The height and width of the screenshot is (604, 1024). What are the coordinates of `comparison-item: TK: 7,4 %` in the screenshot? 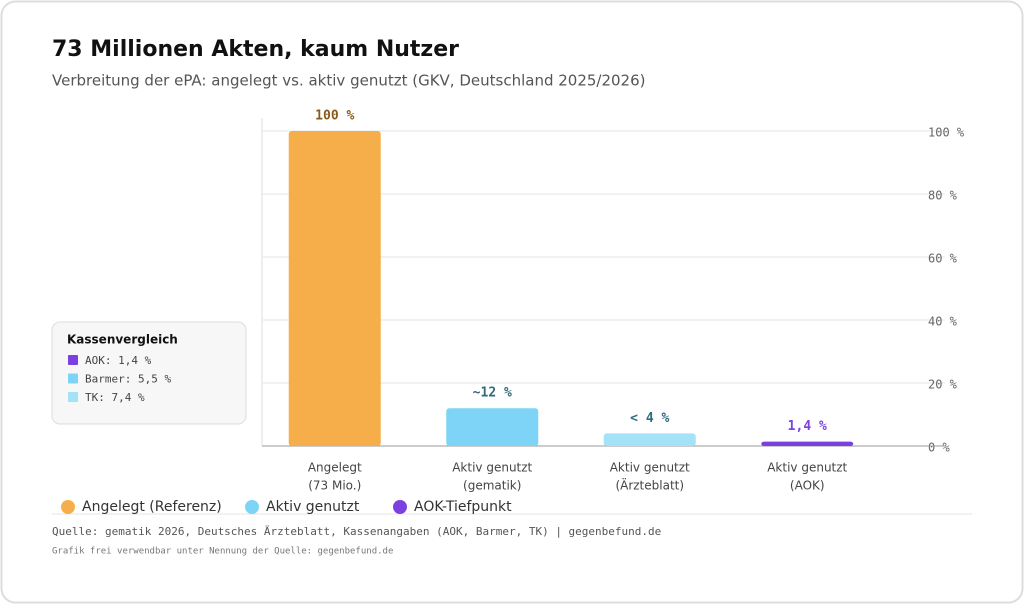 It's located at (115, 397).